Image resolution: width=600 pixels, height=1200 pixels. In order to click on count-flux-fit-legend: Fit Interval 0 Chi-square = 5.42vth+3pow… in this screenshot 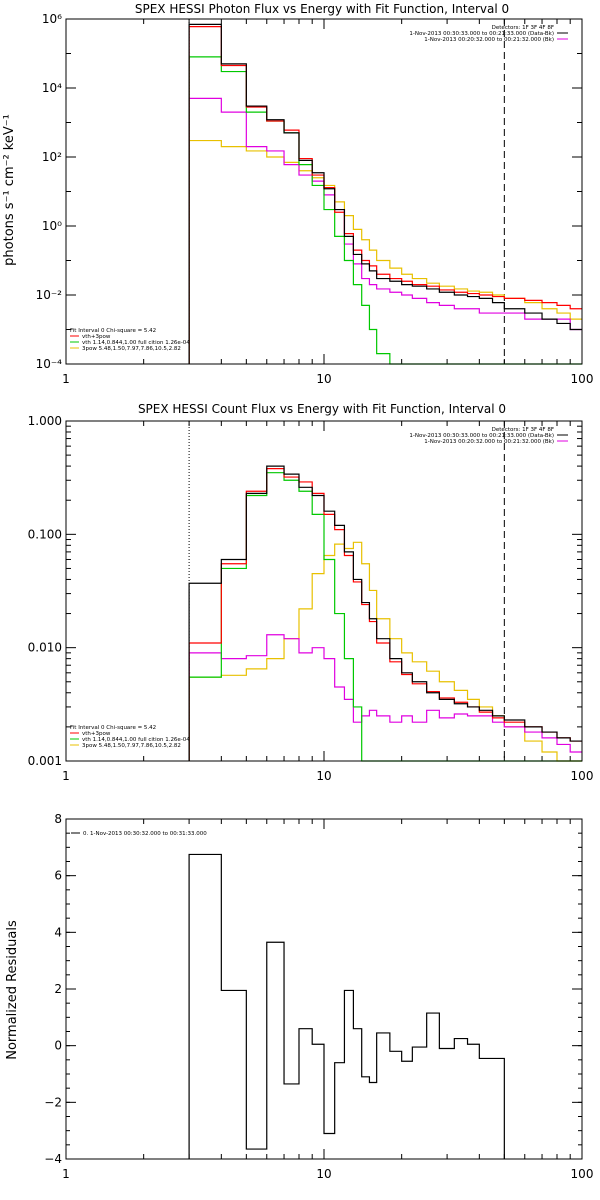, I will do `click(130, 737)`.